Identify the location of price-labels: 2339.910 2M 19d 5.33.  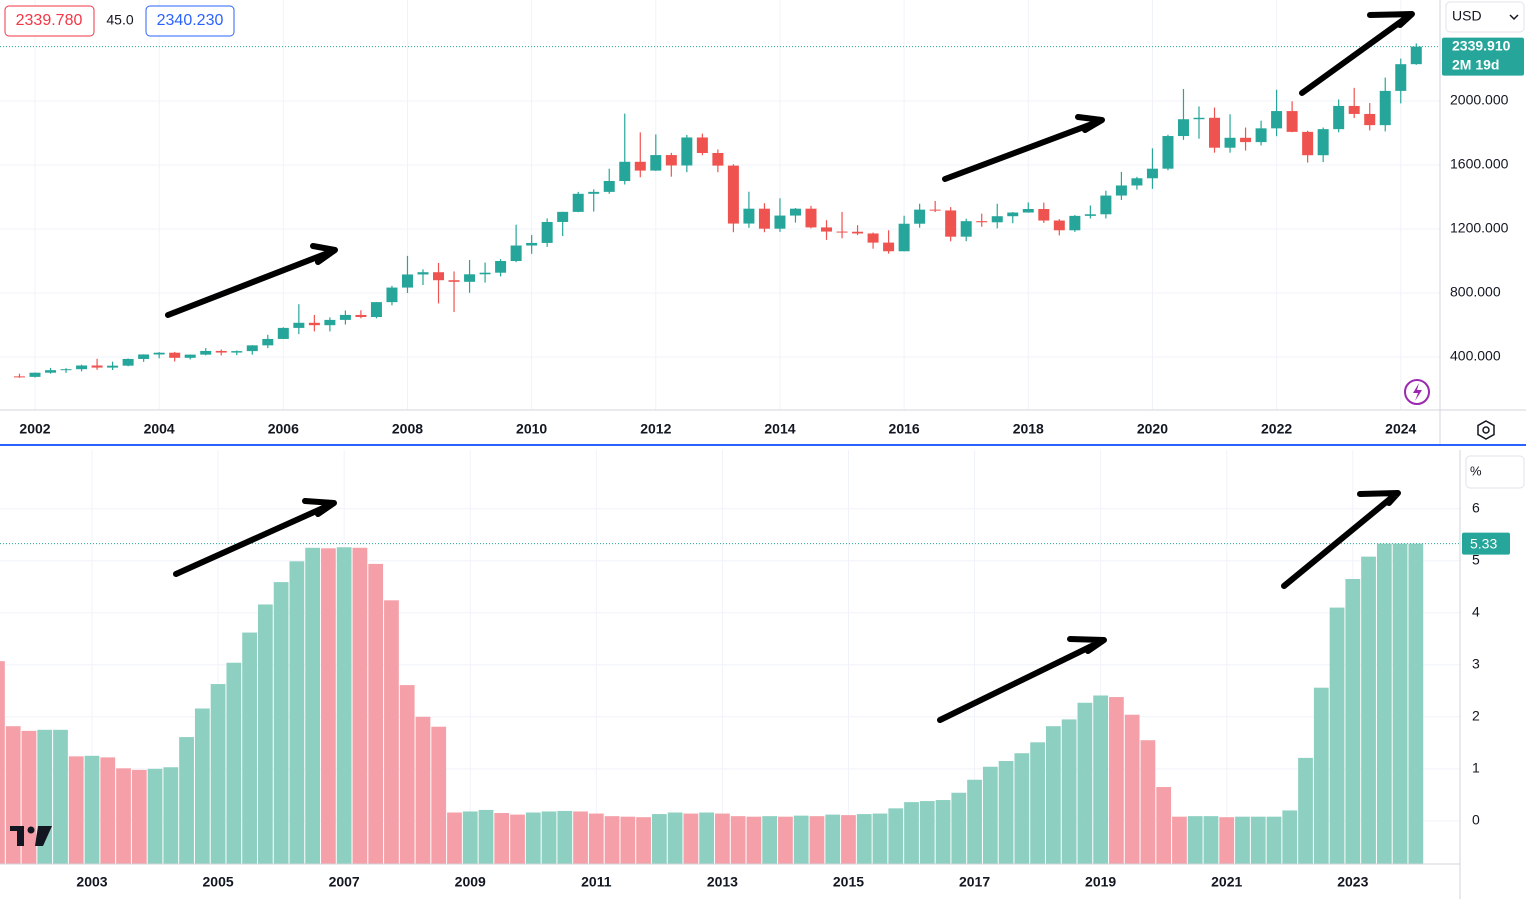
(1483, 296).